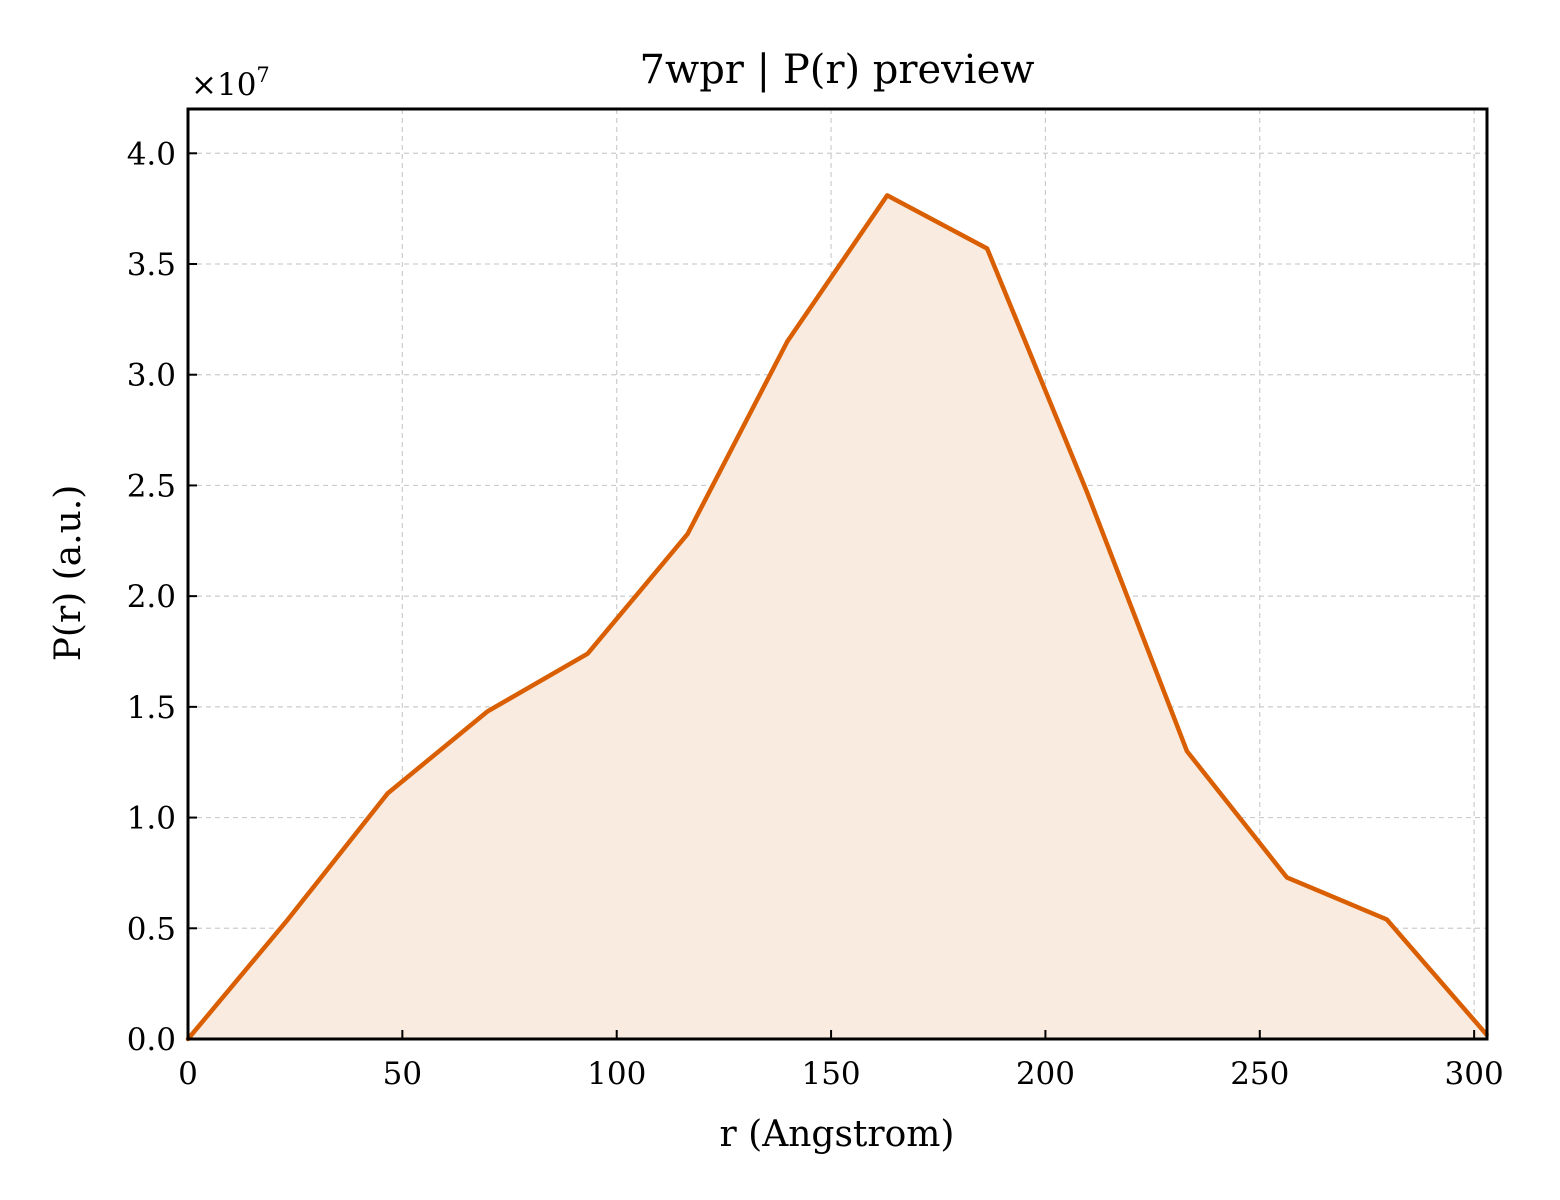 The image size is (1560, 1200). I want to click on y-tick-label: 4.0, so click(151, 154).